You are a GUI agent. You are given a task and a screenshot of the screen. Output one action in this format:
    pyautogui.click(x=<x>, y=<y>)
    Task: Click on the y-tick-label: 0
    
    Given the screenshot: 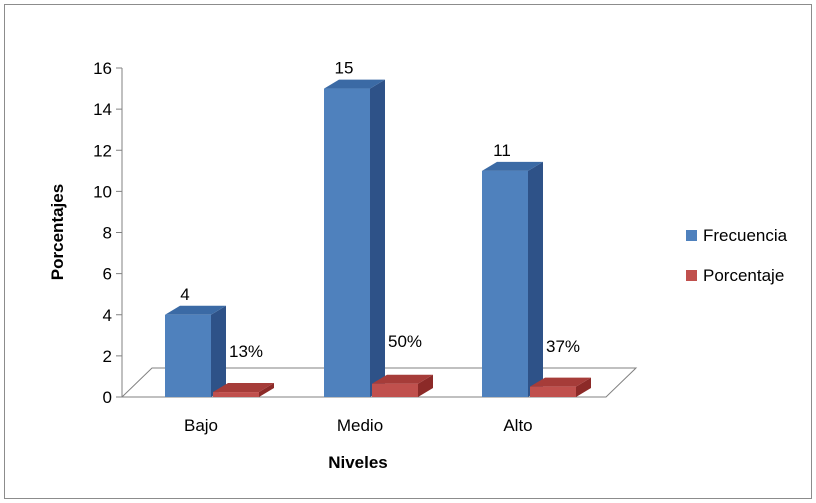 What is the action you would take?
    pyautogui.click(x=107, y=397)
    